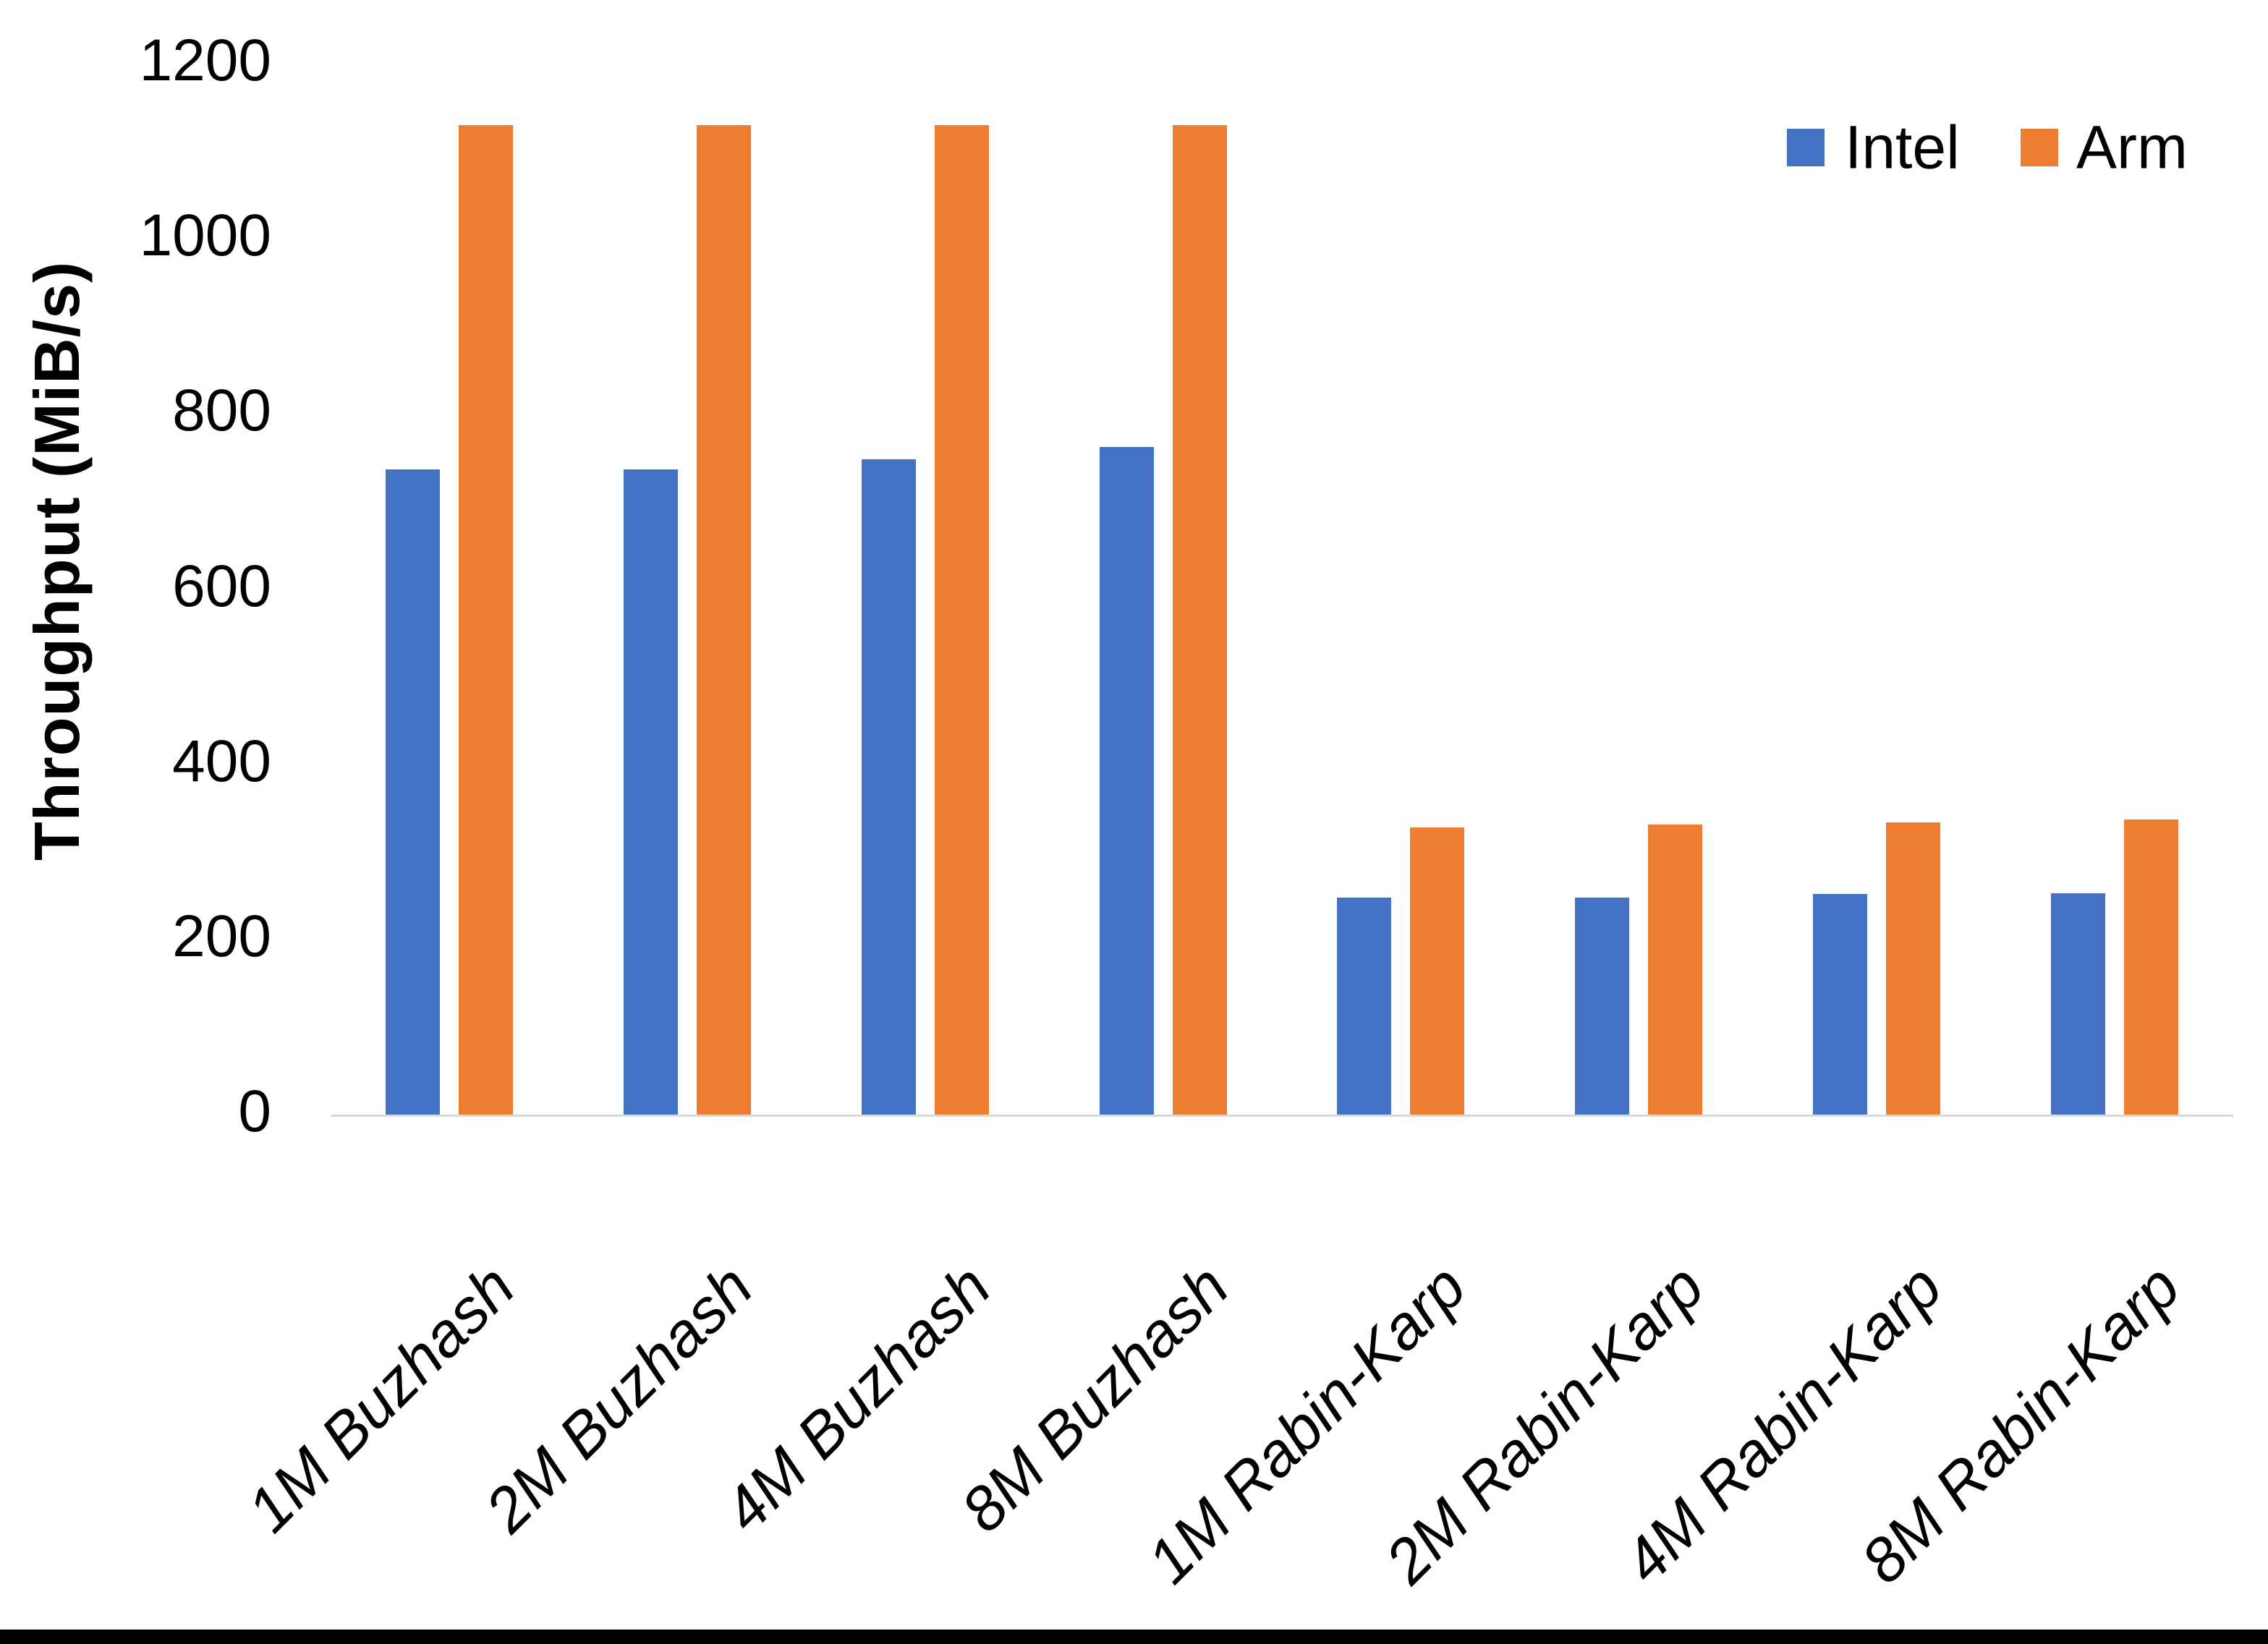  I want to click on y-axis-tick-label: 200, so click(221, 936).